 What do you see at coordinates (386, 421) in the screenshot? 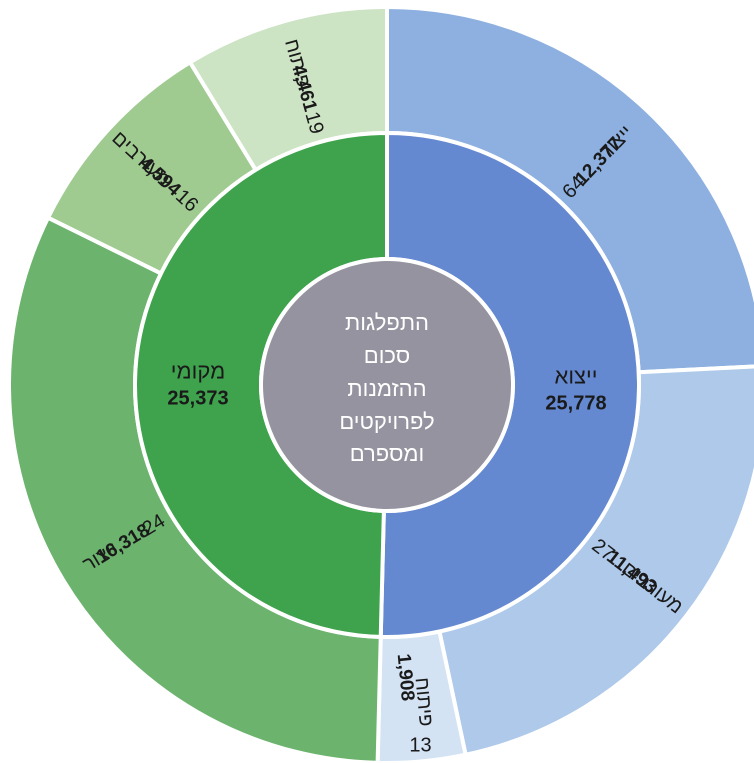
I see `center-title-line: לפרויקטים` at bounding box center [386, 421].